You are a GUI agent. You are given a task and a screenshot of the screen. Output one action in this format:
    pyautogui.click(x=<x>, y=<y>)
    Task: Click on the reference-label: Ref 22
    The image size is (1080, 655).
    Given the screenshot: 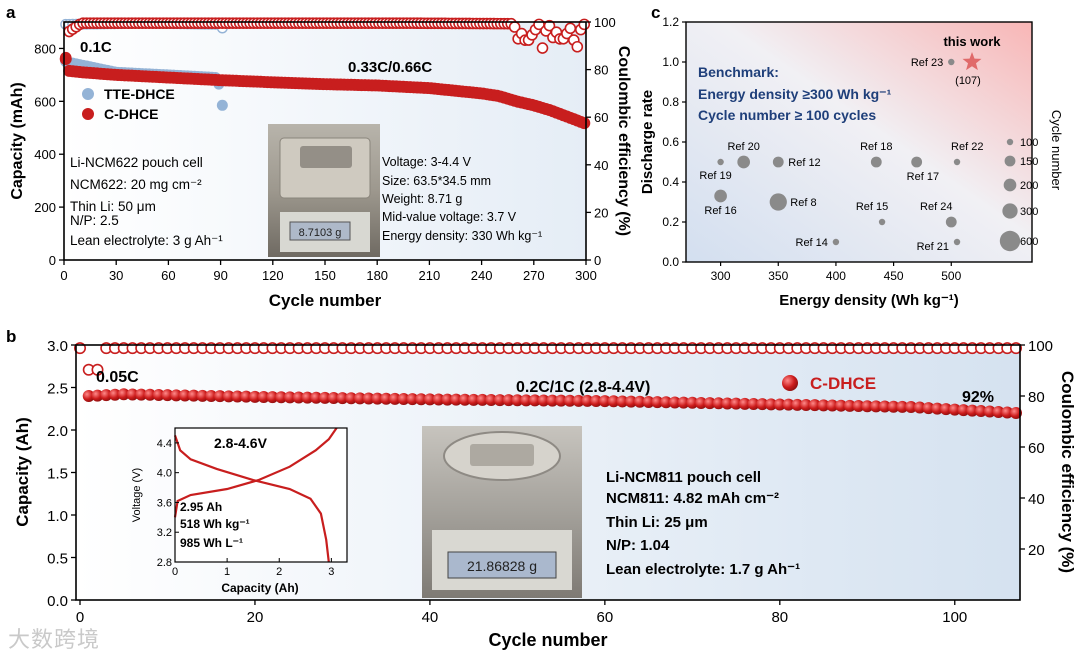 What is the action you would take?
    pyautogui.click(x=967, y=147)
    